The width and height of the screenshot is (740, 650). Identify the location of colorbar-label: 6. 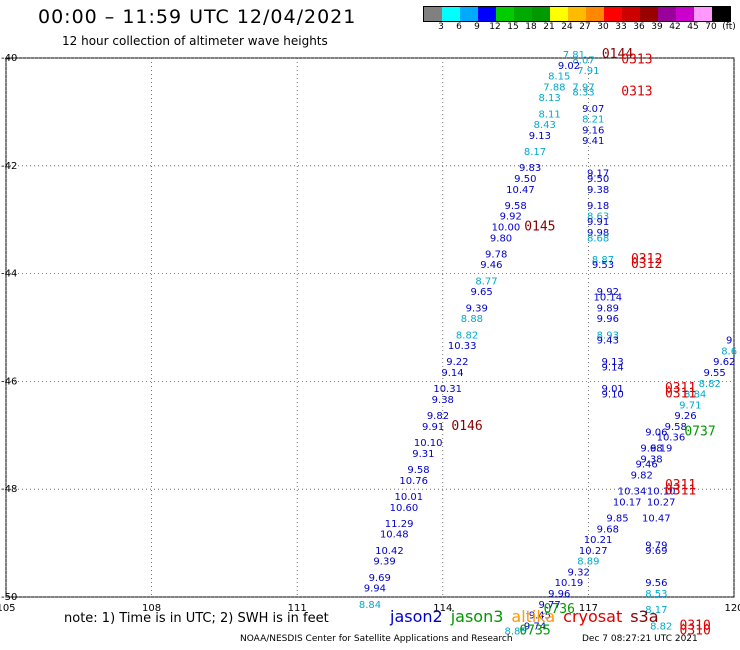
(459, 27).